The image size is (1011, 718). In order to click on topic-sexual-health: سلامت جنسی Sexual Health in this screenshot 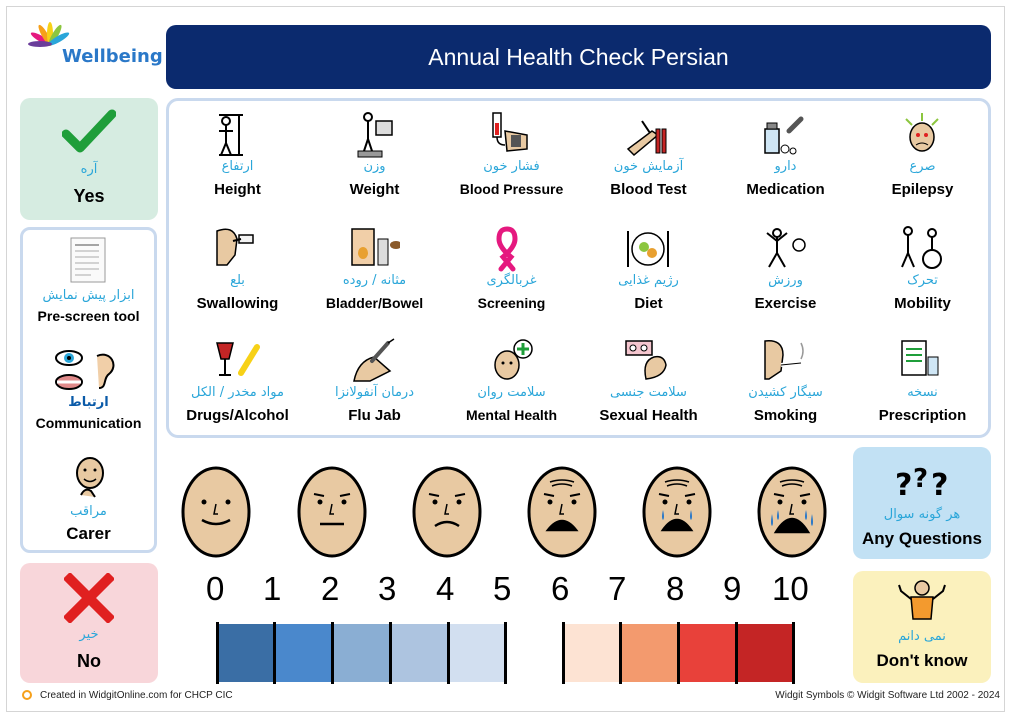, I will do `click(648, 384)`.